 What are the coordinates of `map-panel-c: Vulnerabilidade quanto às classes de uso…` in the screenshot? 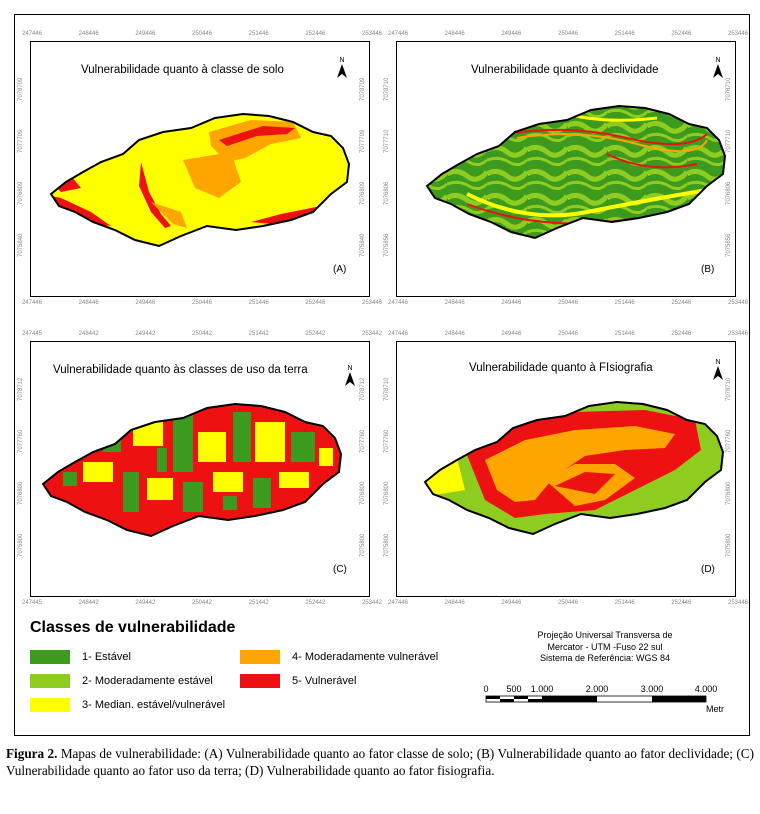 It's located at (200, 469).